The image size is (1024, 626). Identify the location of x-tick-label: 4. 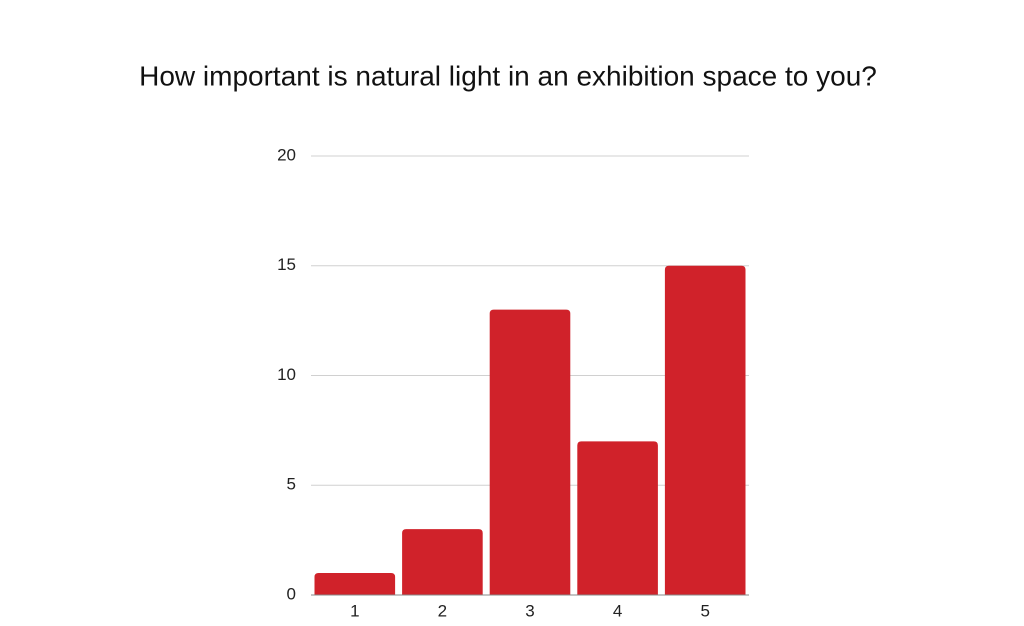
(617, 610).